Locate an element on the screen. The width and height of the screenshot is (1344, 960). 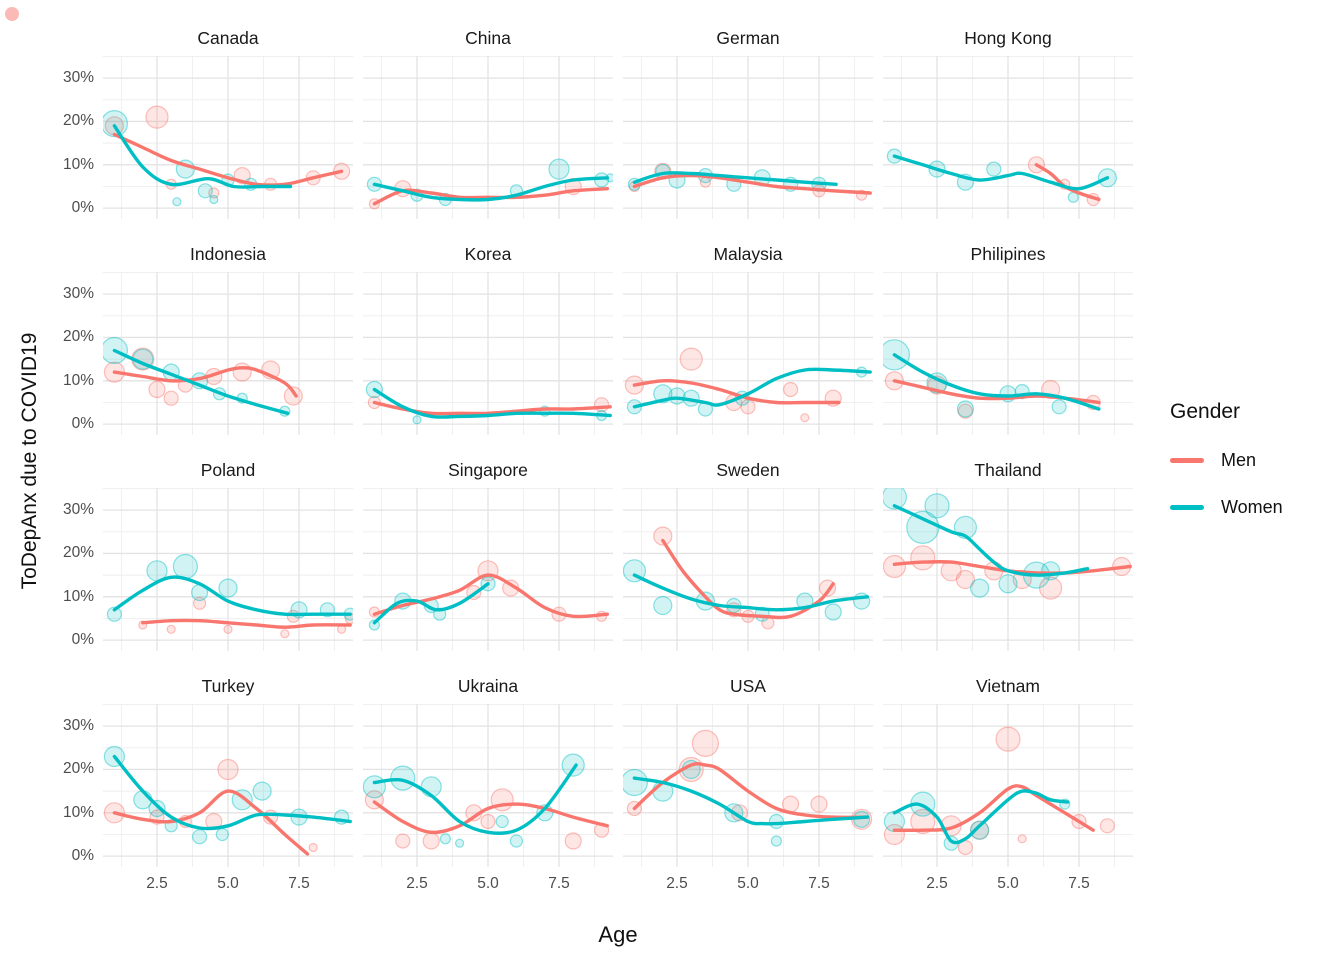
facet-title: Philipines is located at coordinates (1008, 254).